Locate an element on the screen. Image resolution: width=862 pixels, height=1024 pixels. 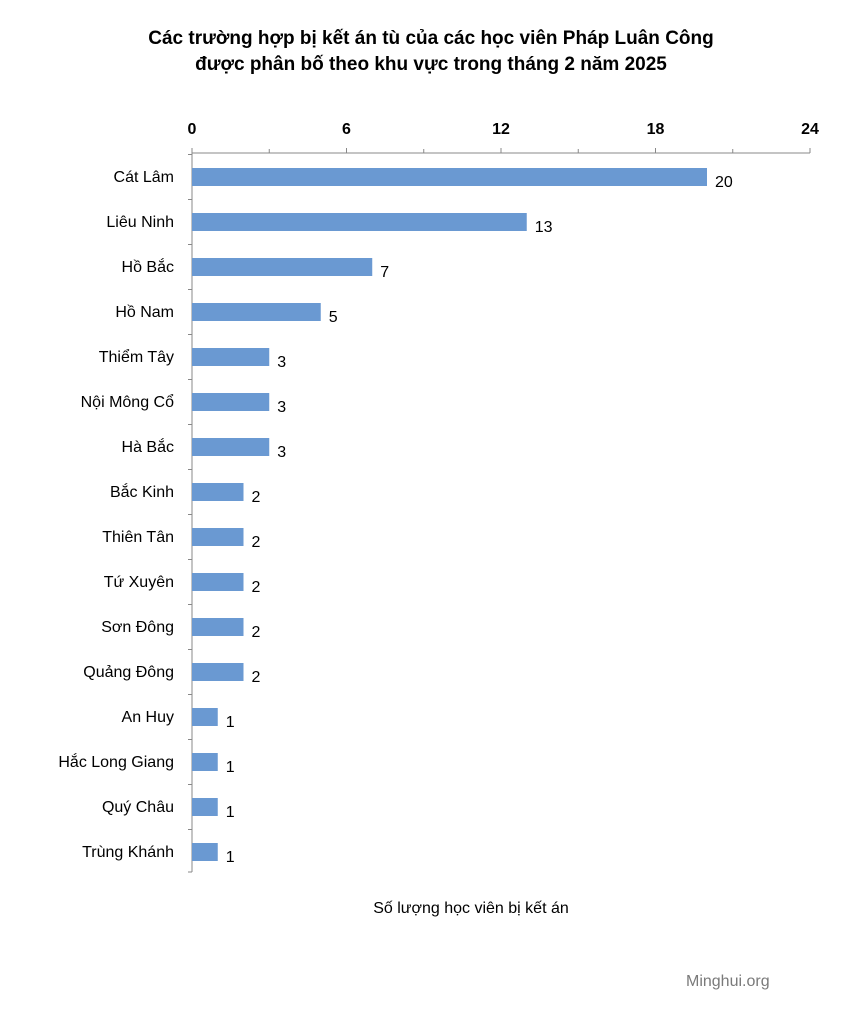
category-label: Thiên Tân is located at coordinates (138, 537).